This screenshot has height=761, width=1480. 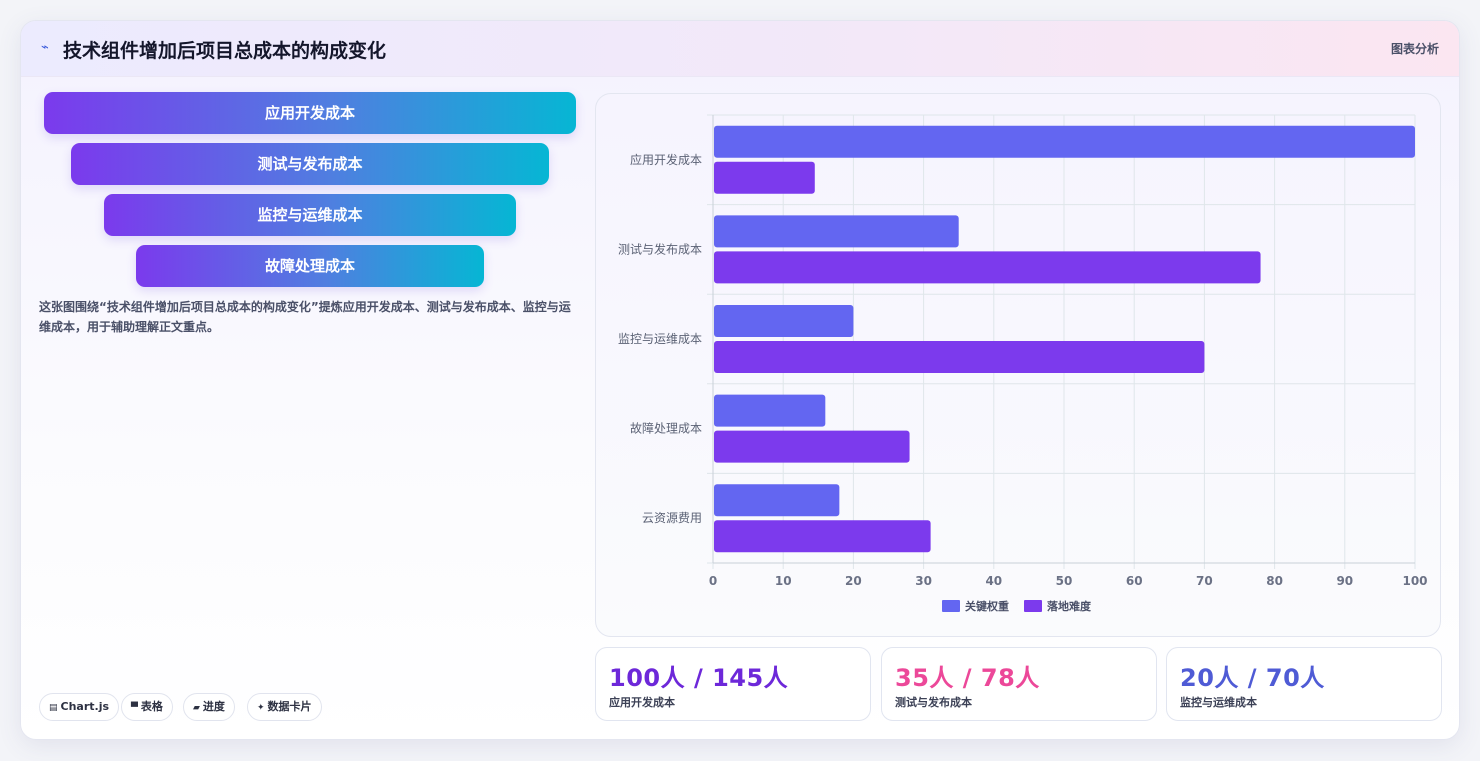 What do you see at coordinates (1252, 678) in the screenshot?
I see `stat-value: 20人 / 70人` at bounding box center [1252, 678].